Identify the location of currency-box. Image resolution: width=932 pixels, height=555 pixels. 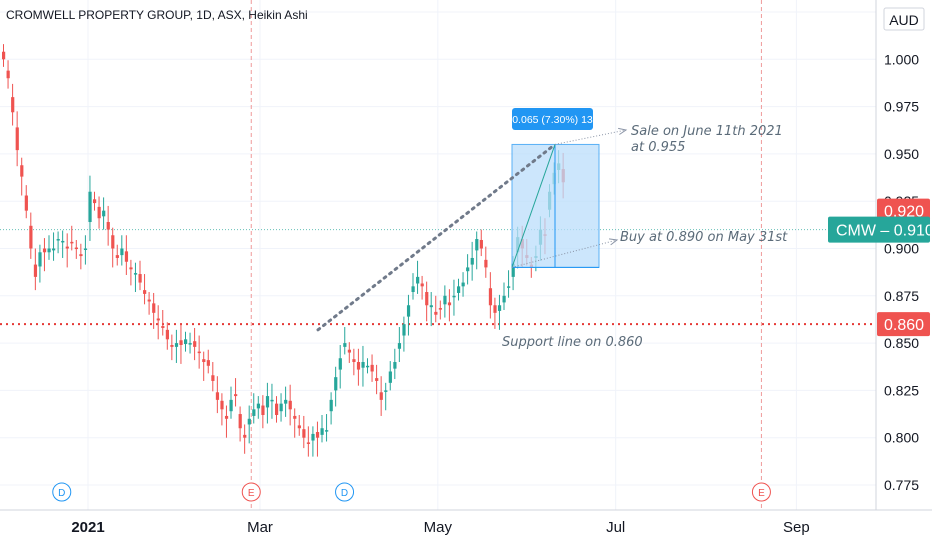
(904, 19).